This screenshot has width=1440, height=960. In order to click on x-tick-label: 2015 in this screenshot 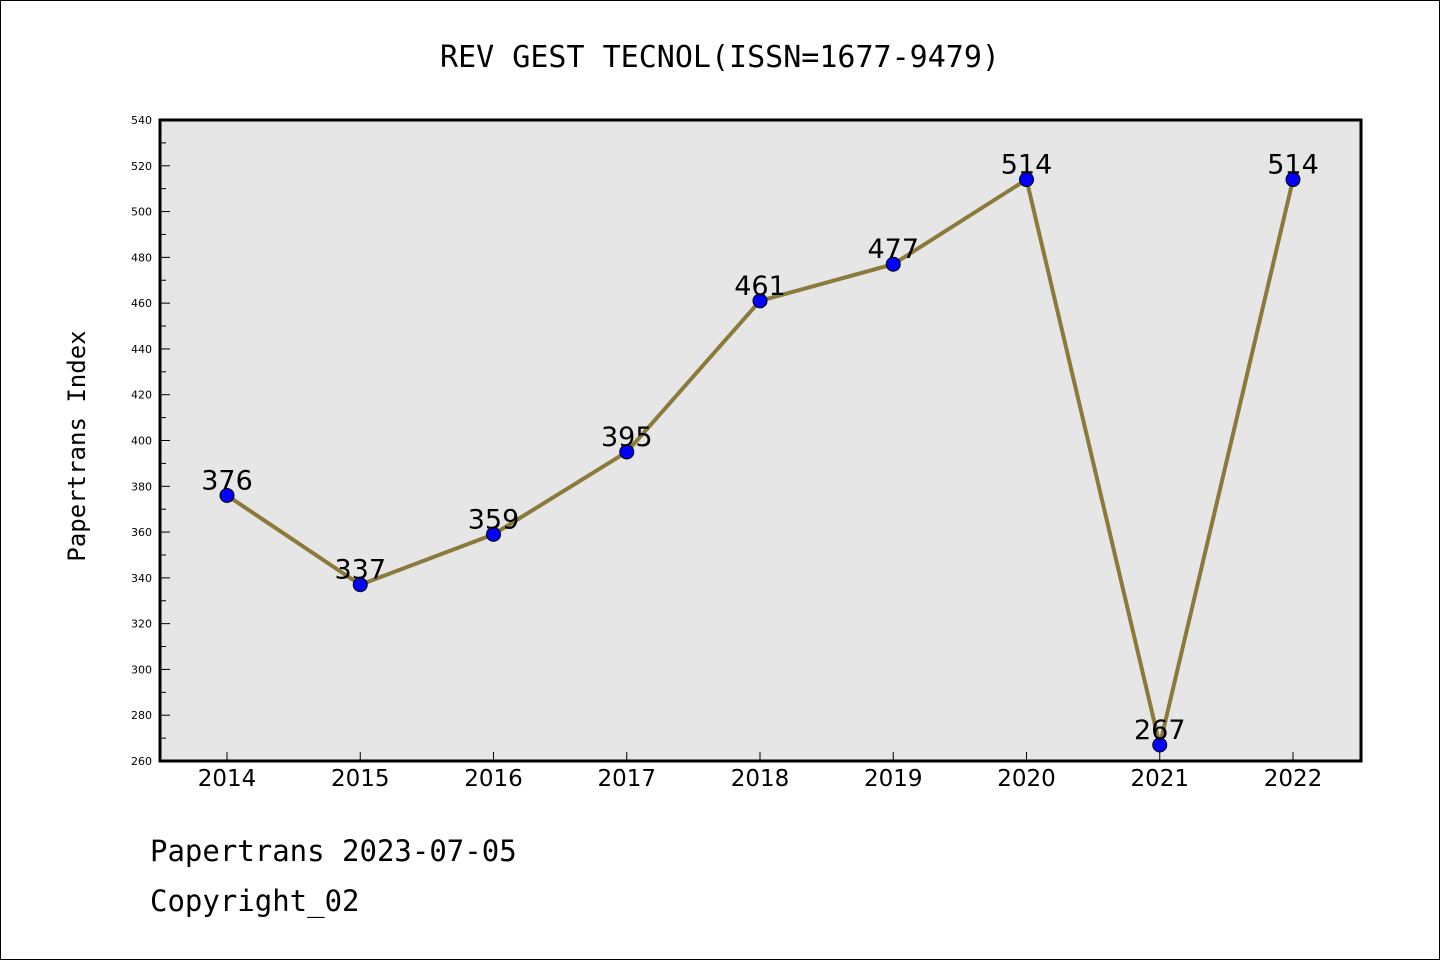, I will do `click(360, 779)`.